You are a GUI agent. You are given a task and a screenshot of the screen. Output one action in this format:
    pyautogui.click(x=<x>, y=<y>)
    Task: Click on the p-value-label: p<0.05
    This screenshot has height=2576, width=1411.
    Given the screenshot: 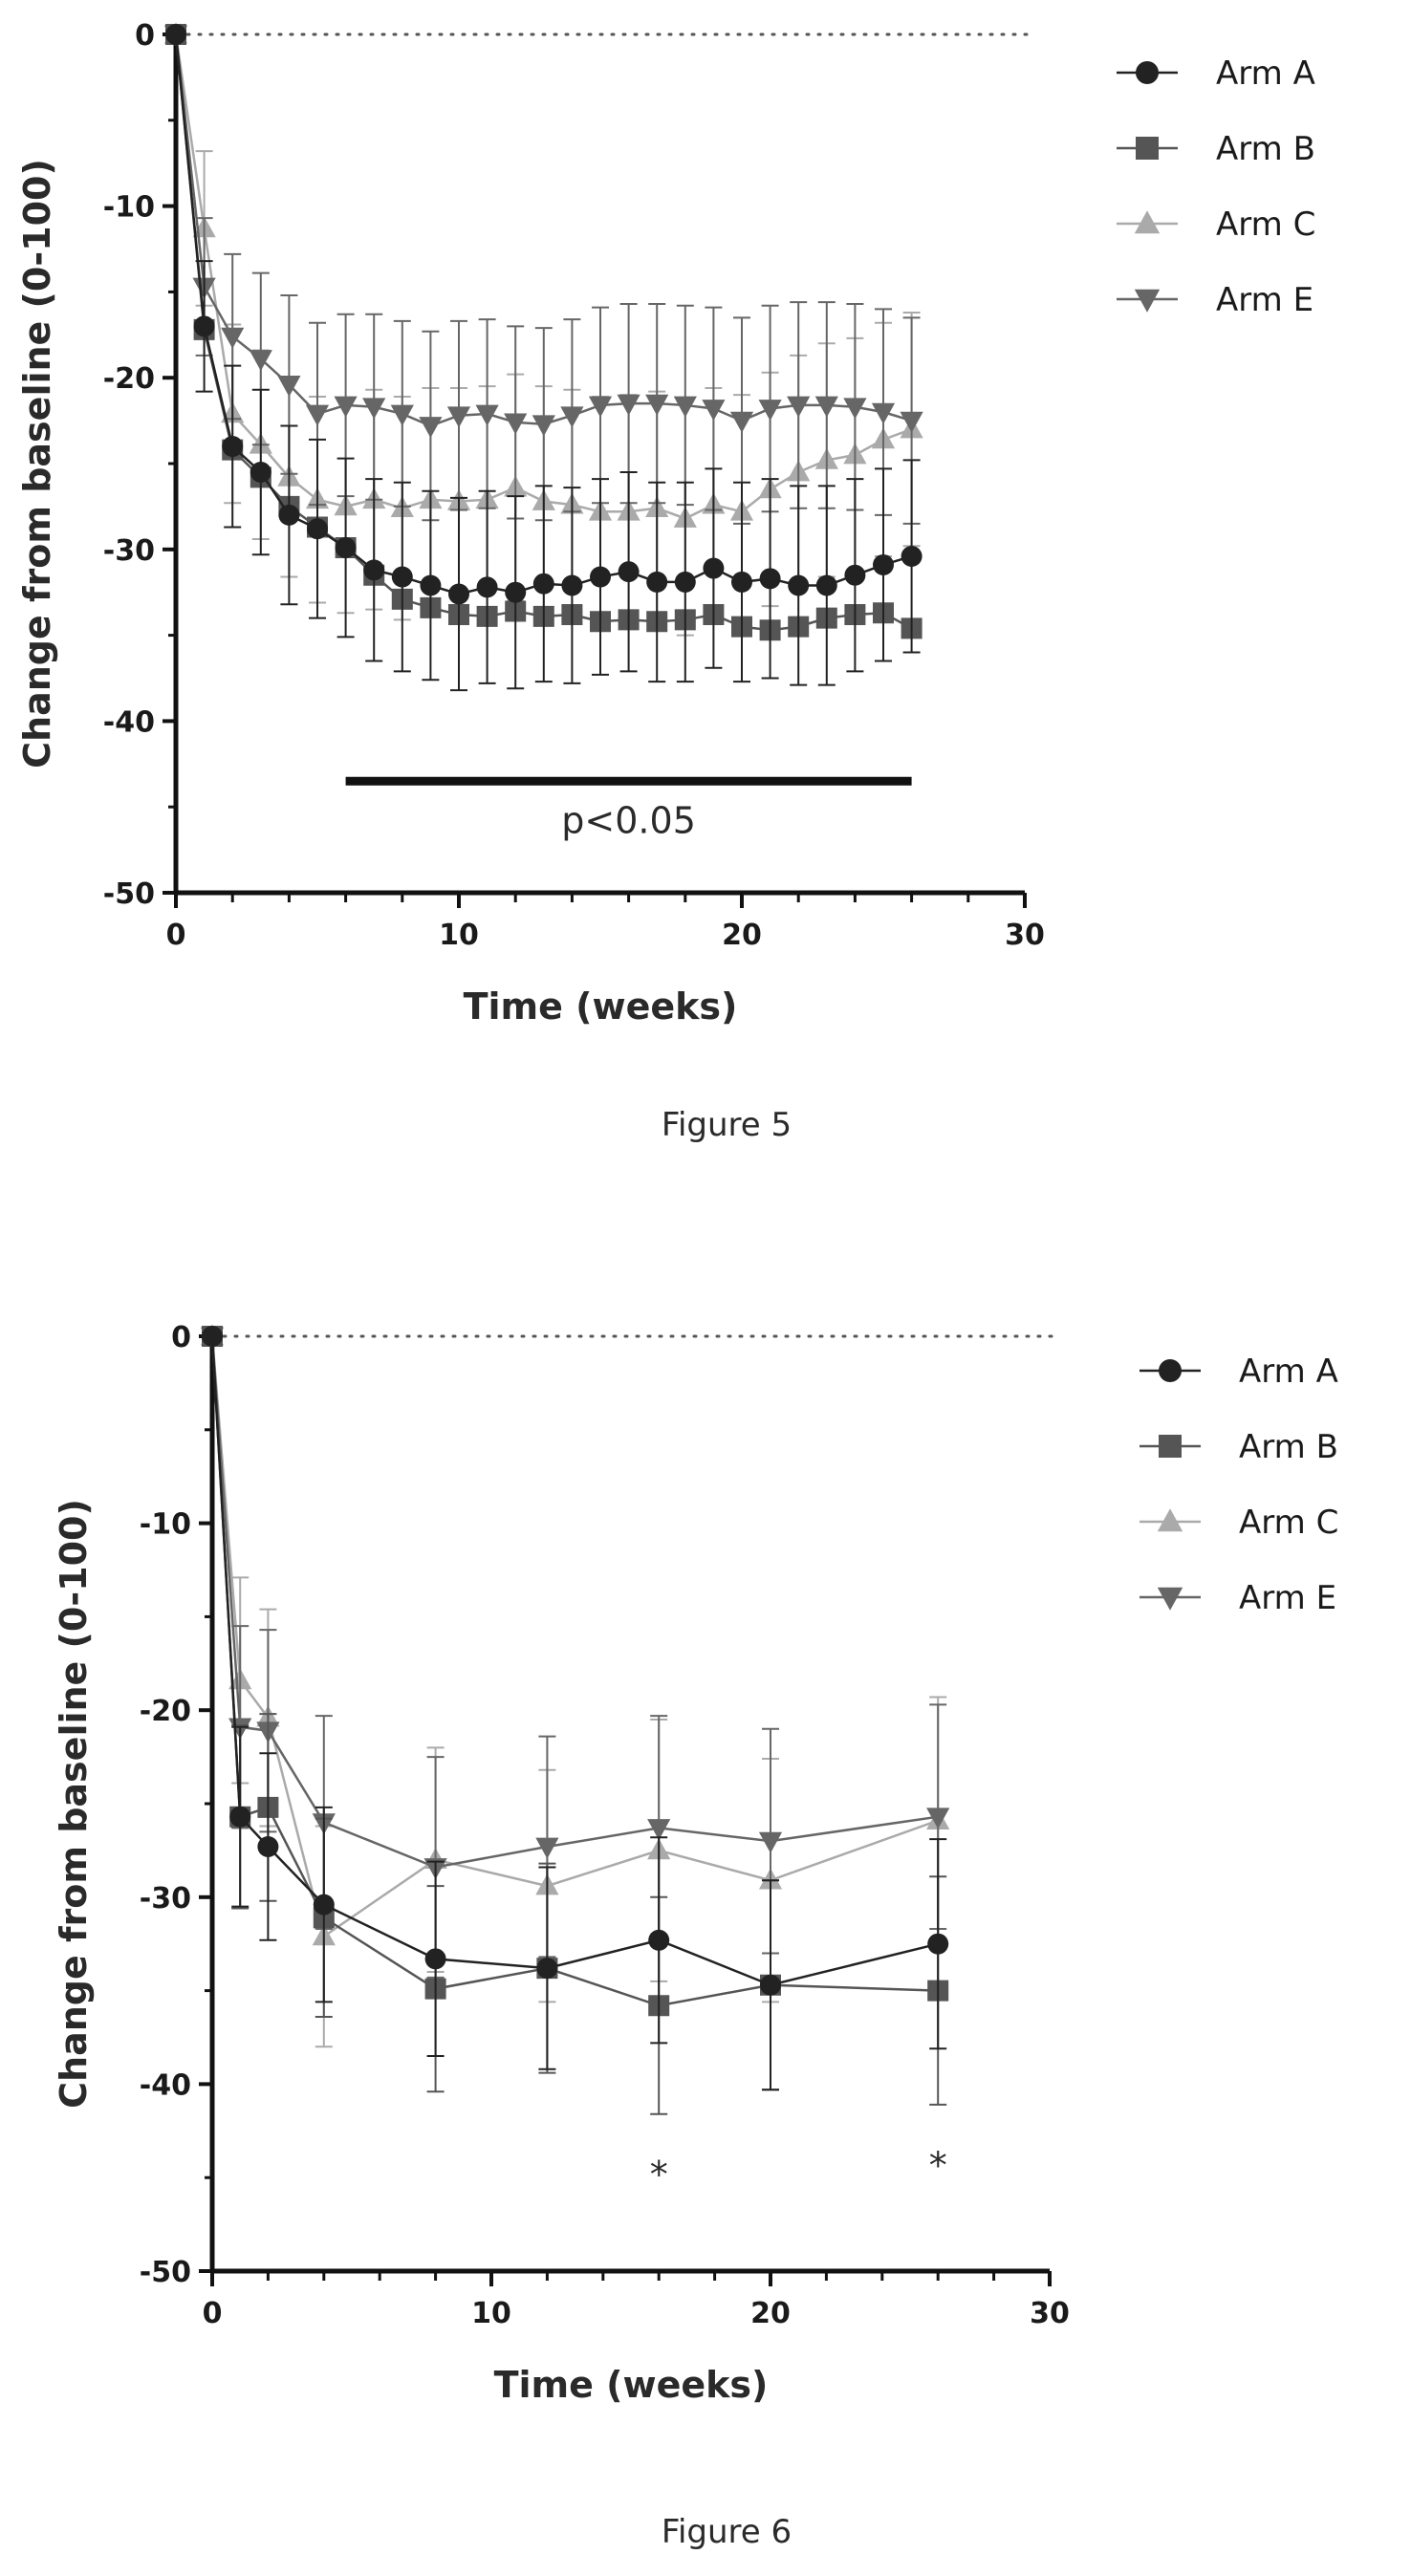 What is the action you would take?
    pyautogui.click(x=628, y=820)
    